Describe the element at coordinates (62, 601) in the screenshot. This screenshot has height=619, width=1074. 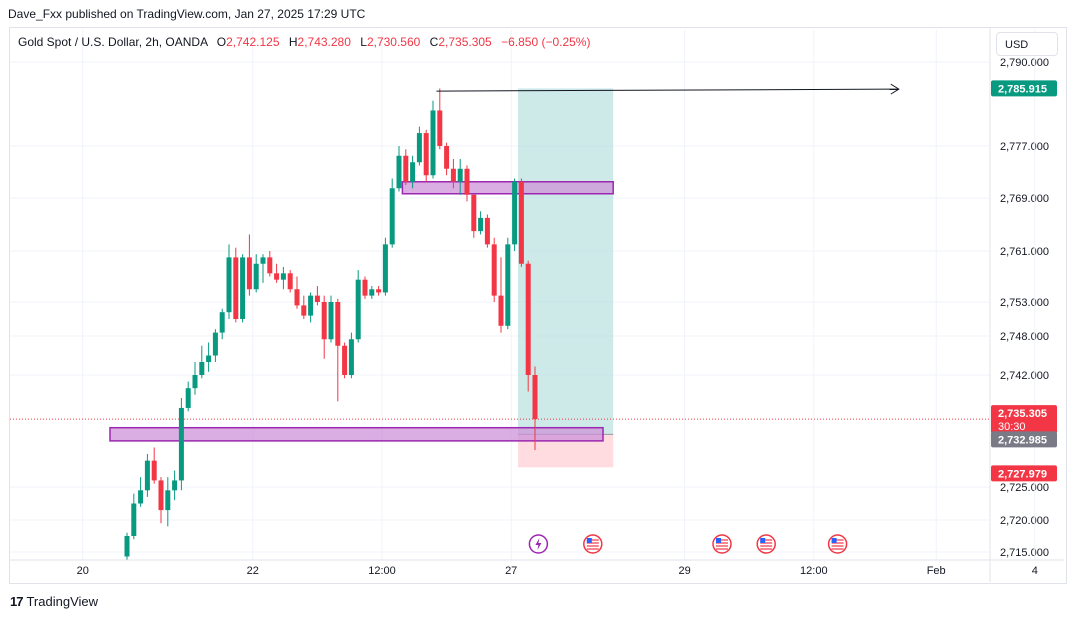
I see `brand-label: TradingView` at that location.